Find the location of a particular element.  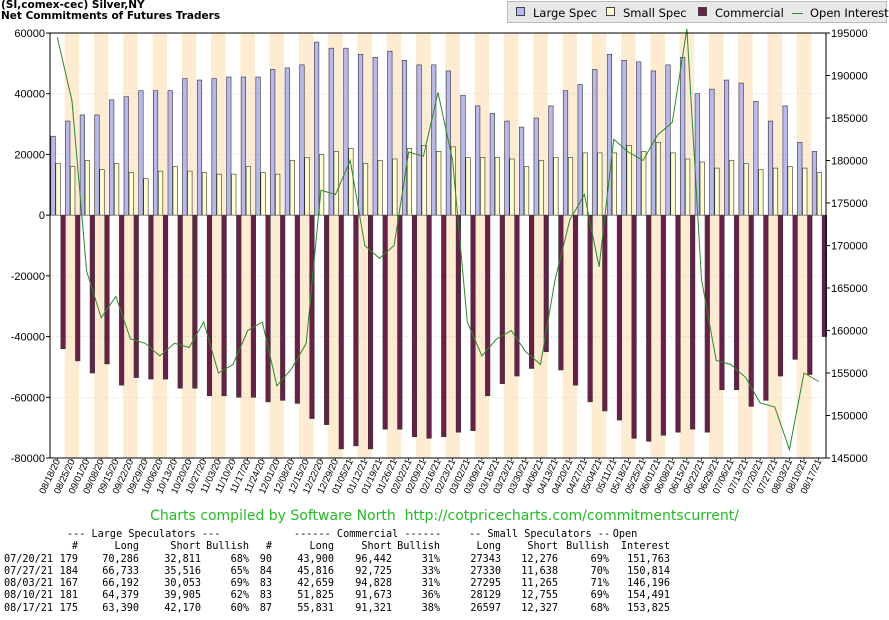

table-cell: 66,733 is located at coordinates (120, 571).